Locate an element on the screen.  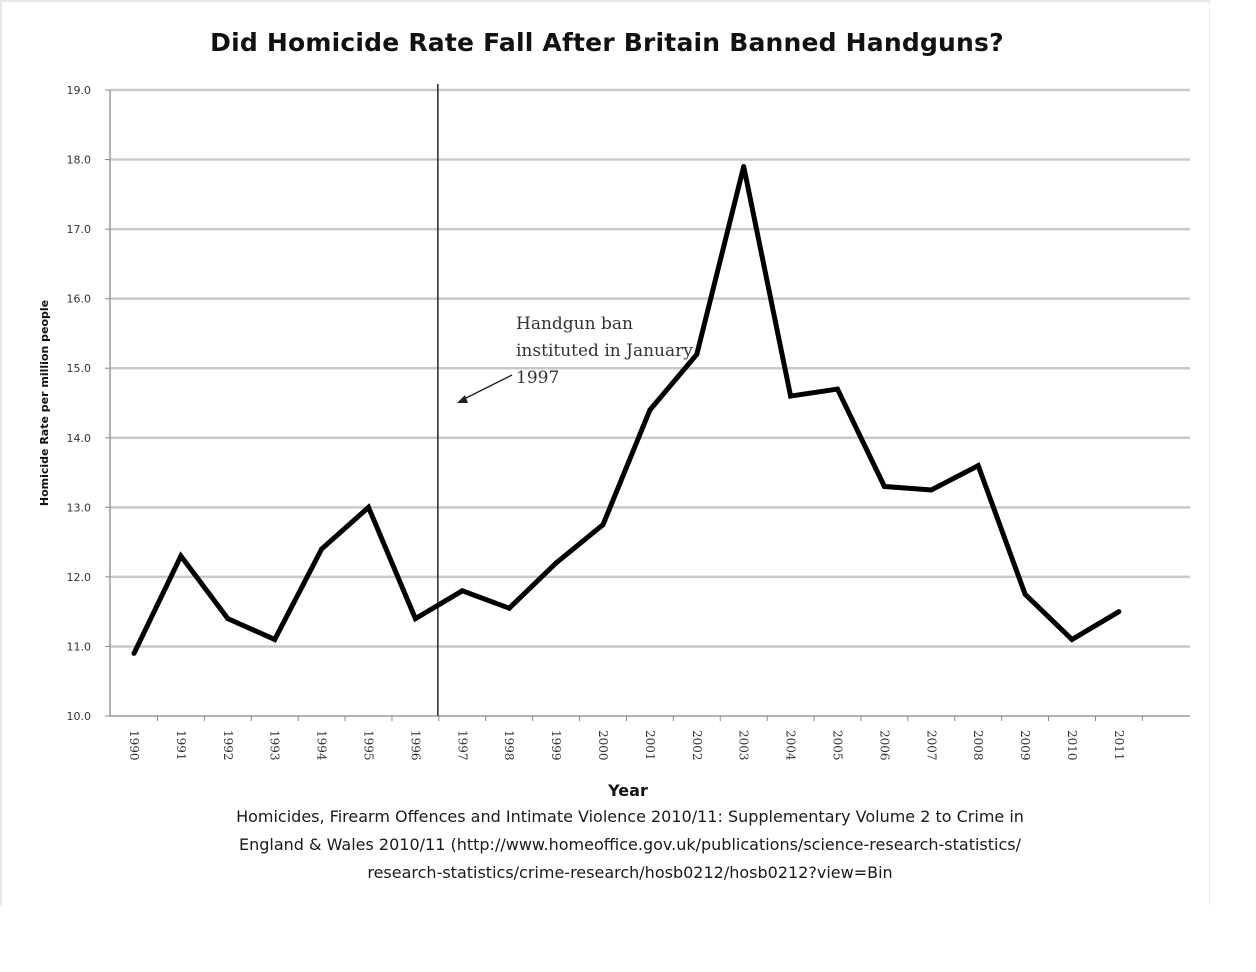
x-tick-label-1995: 1995 is located at coordinates (369, 745).